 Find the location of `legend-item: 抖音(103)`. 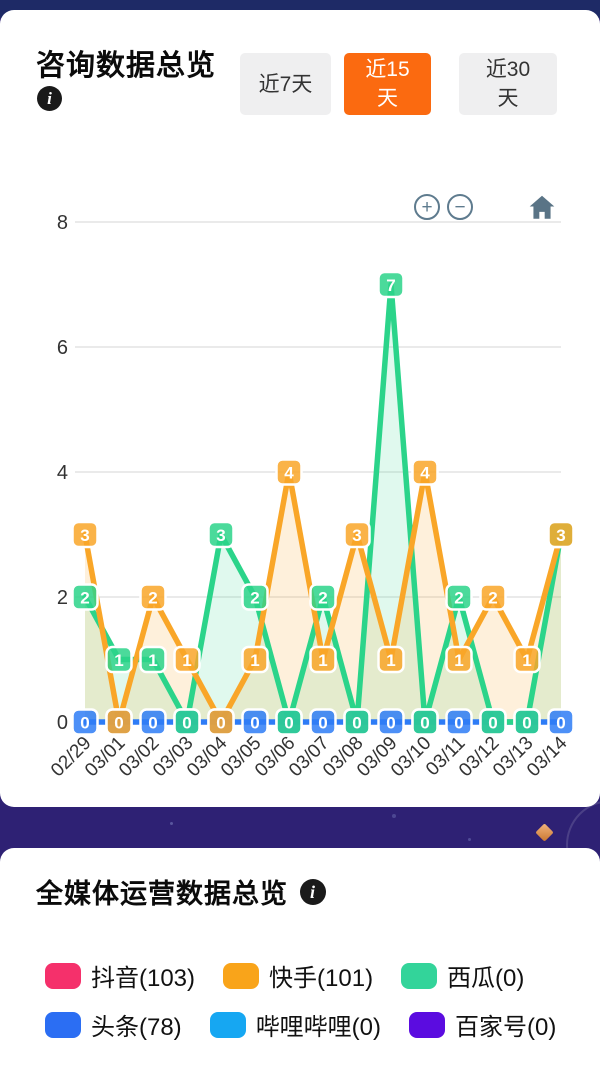

legend-item: 抖音(103) is located at coordinates (120, 975).